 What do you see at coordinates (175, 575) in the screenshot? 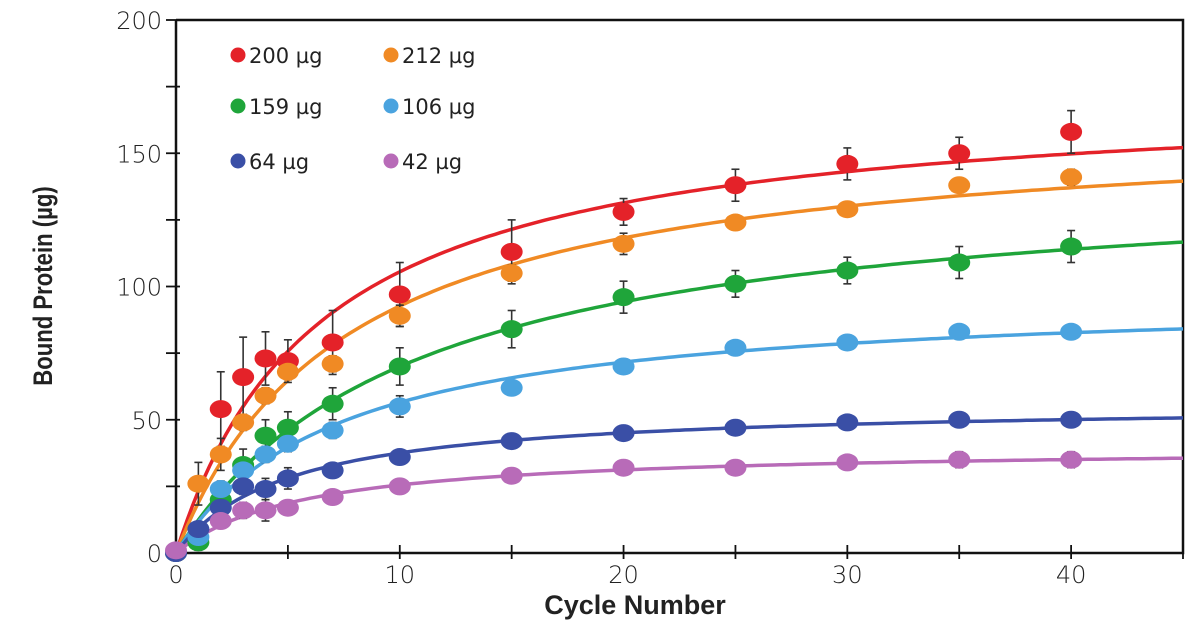
I see `x-tick-label: 0` at bounding box center [175, 575].